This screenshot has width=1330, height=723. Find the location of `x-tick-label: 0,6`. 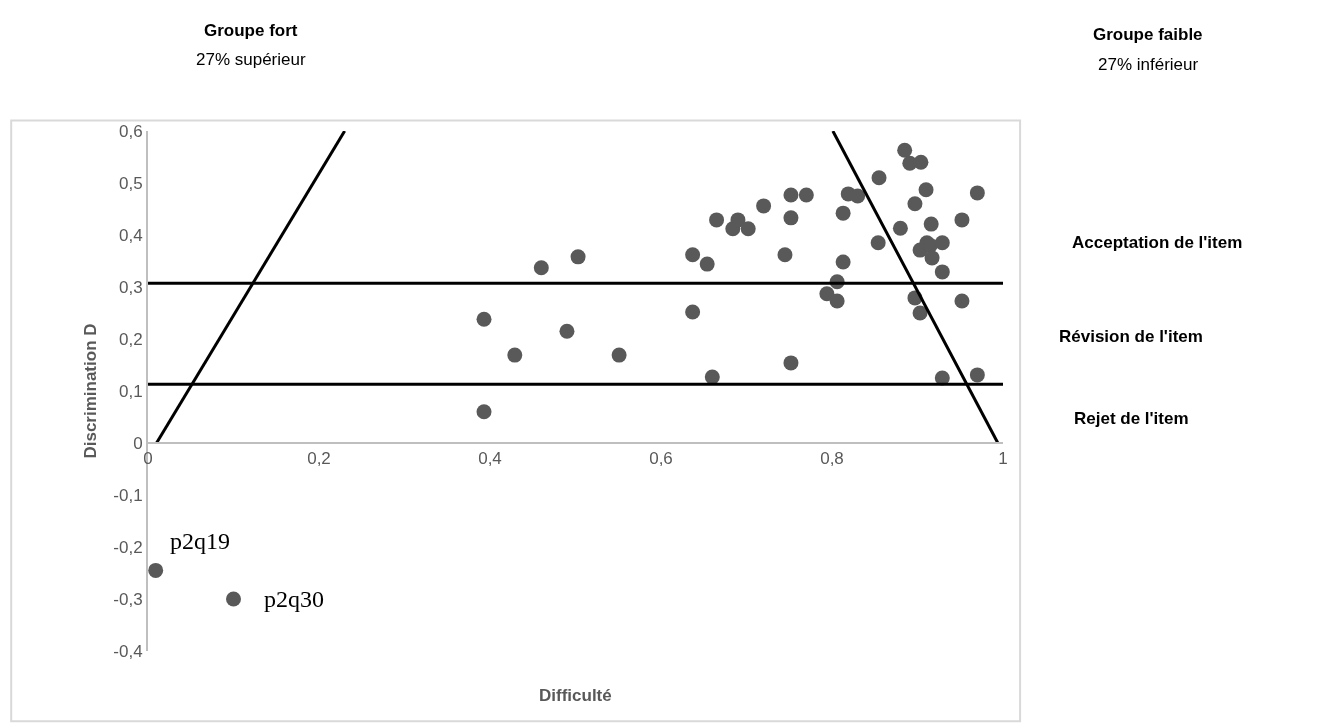

x-tick-label: 0,6 is located at coordinates (661, 459).